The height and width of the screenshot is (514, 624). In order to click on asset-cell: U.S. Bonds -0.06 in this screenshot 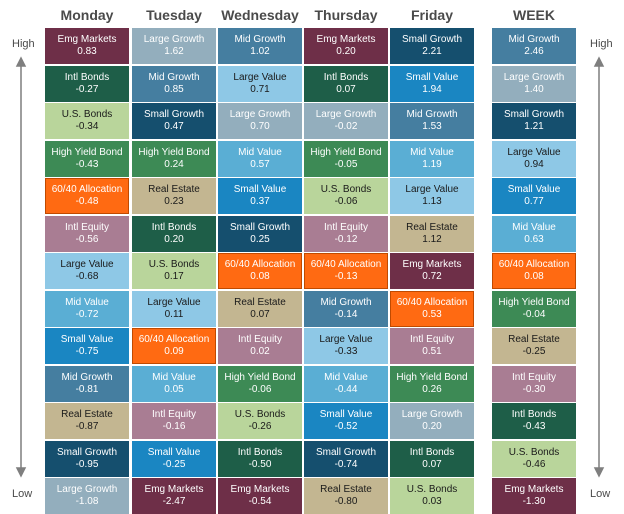, I will do `click(346, 196)`.